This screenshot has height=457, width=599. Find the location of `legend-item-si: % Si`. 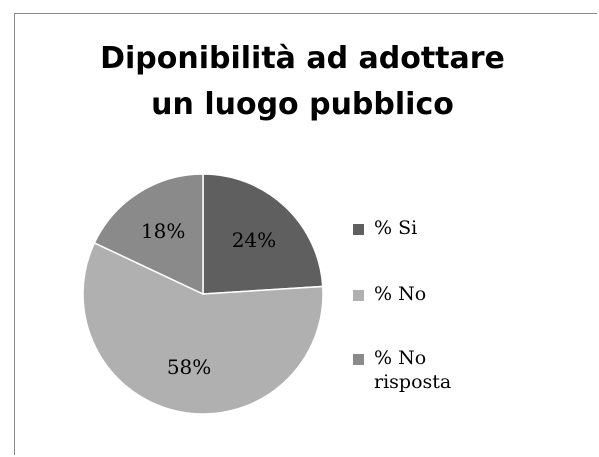

legend-item-si: % Si is located at coordinates (418, 228).